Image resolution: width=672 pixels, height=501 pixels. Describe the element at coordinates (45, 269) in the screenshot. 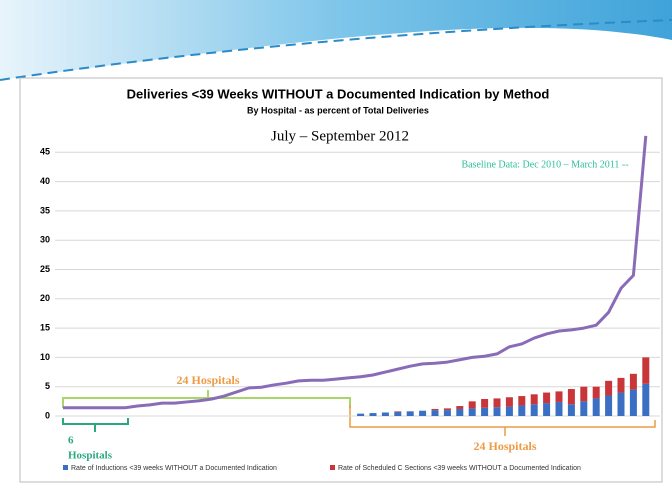

I see `y-tick-label: 25` at that location.